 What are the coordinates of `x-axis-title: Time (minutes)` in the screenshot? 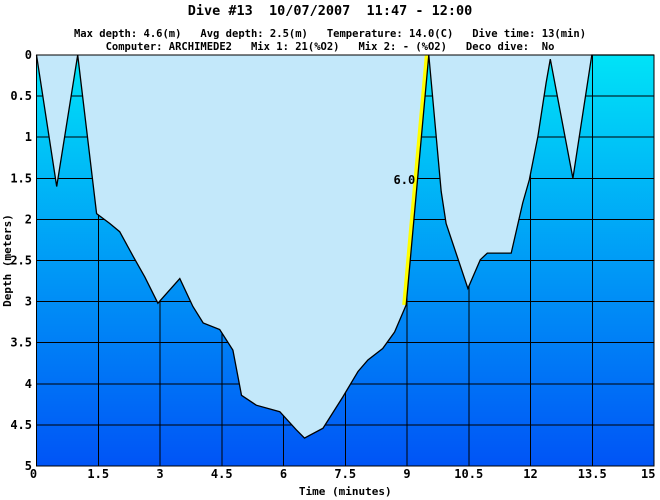 It's located at (345, 491).